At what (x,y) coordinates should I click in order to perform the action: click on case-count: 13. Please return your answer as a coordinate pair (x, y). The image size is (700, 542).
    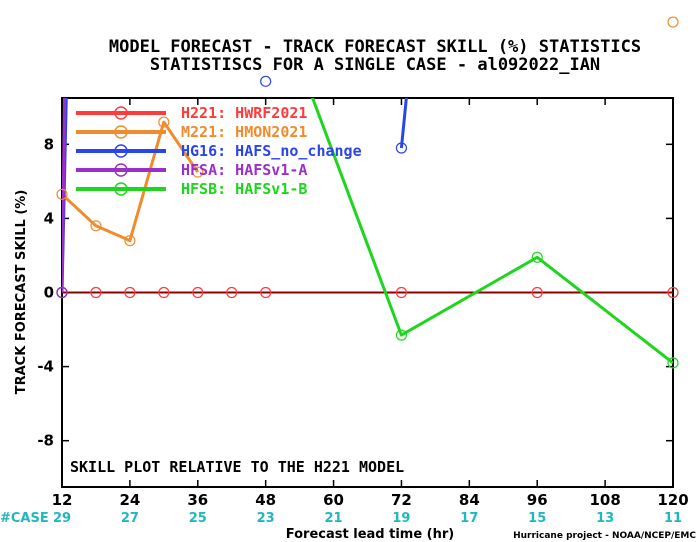
    Looking at the image, I should click on (605, 518).